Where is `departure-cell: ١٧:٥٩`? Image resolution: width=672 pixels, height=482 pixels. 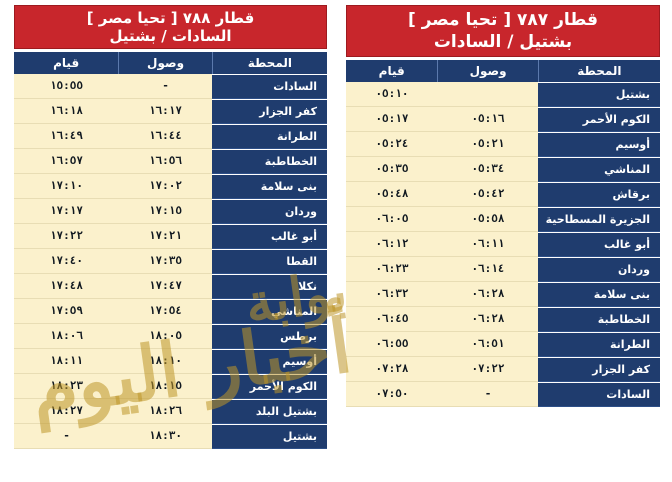 departure-cell: ١٧:٥٩ is located at coordinates (66, 311).